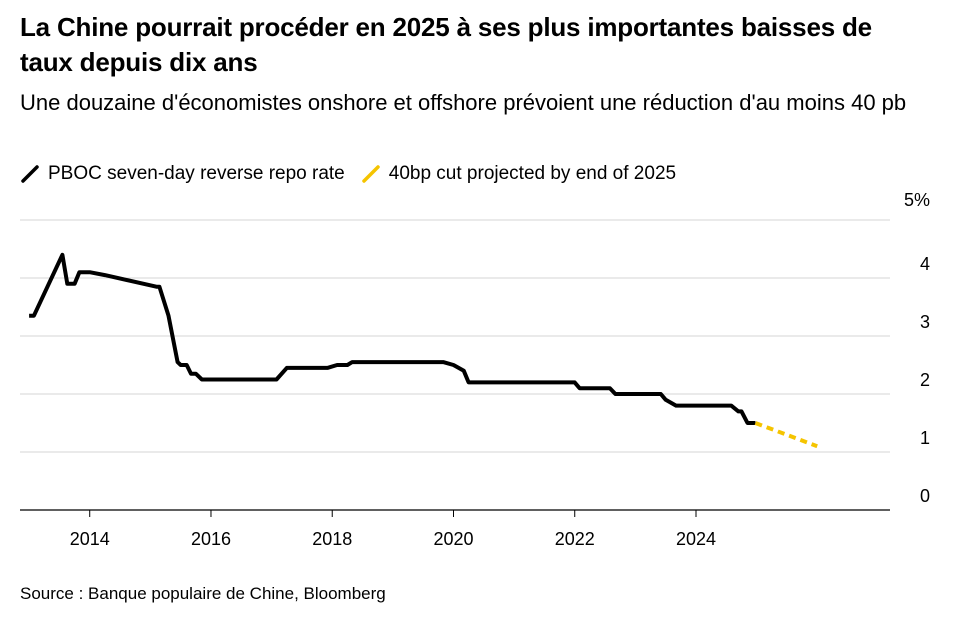  I want to click on legend-label-projected-cut: 40bp cut projected by end of 2025, so click(532, 173).